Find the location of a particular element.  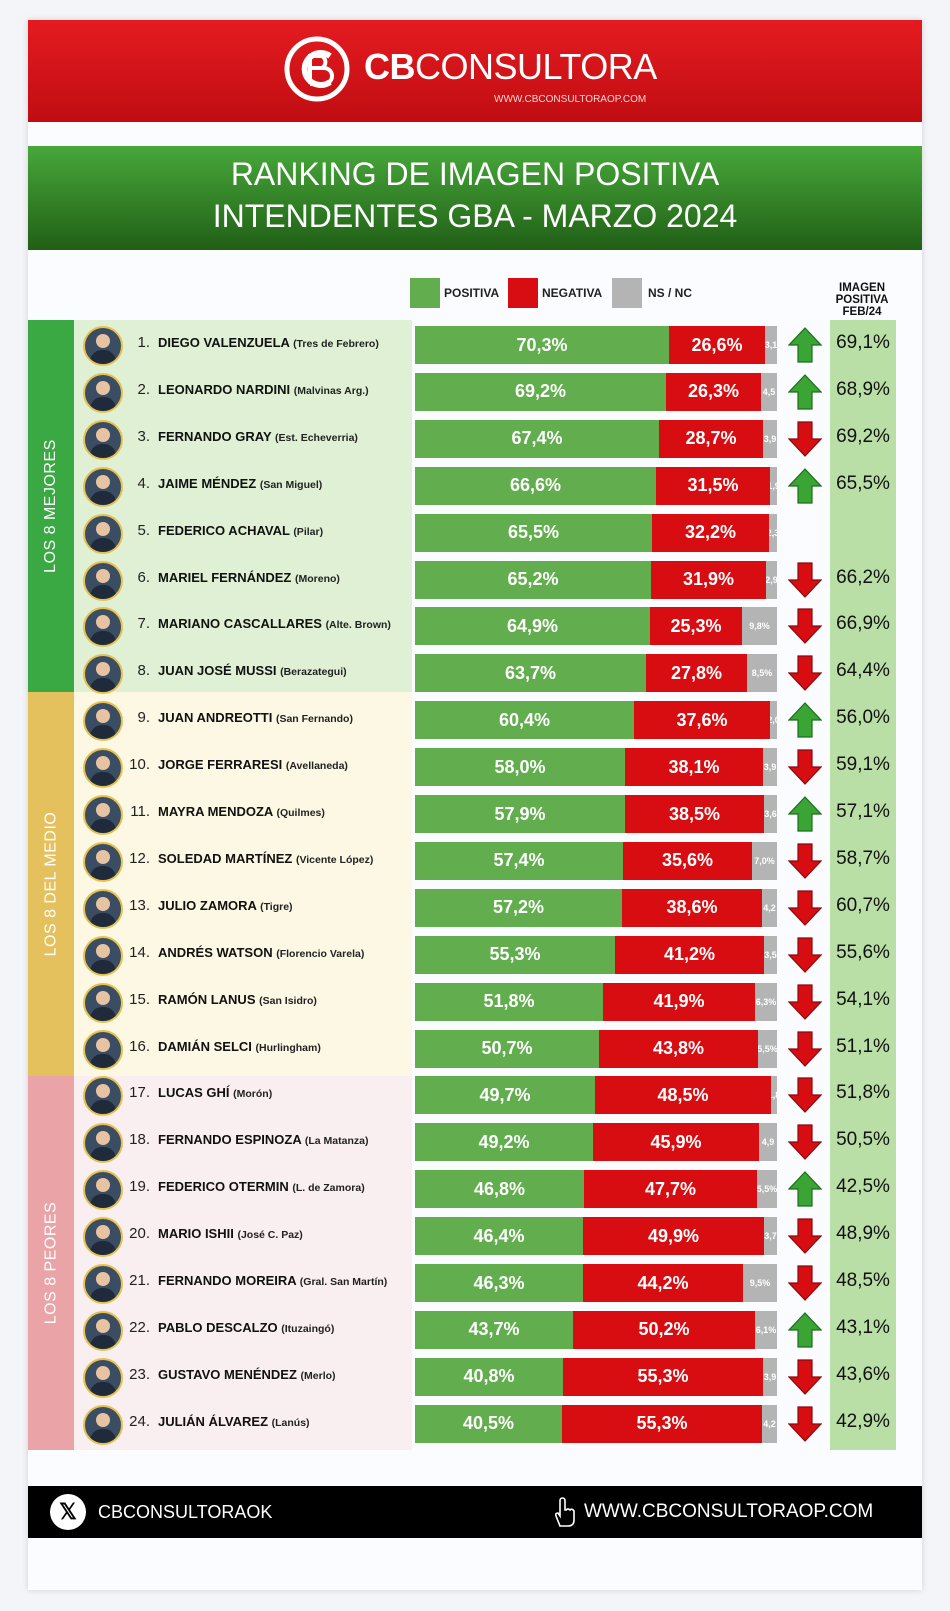

legend-negative: NEGATIVA is located at coordinates (555, 293).